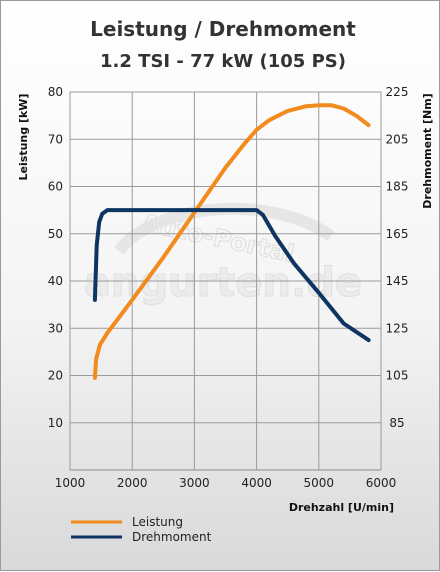 This screenshot has height=572, width=440. I want to click on y-tick-labels: 10 20 30 40 50 60 70 80, so click(55, 257).